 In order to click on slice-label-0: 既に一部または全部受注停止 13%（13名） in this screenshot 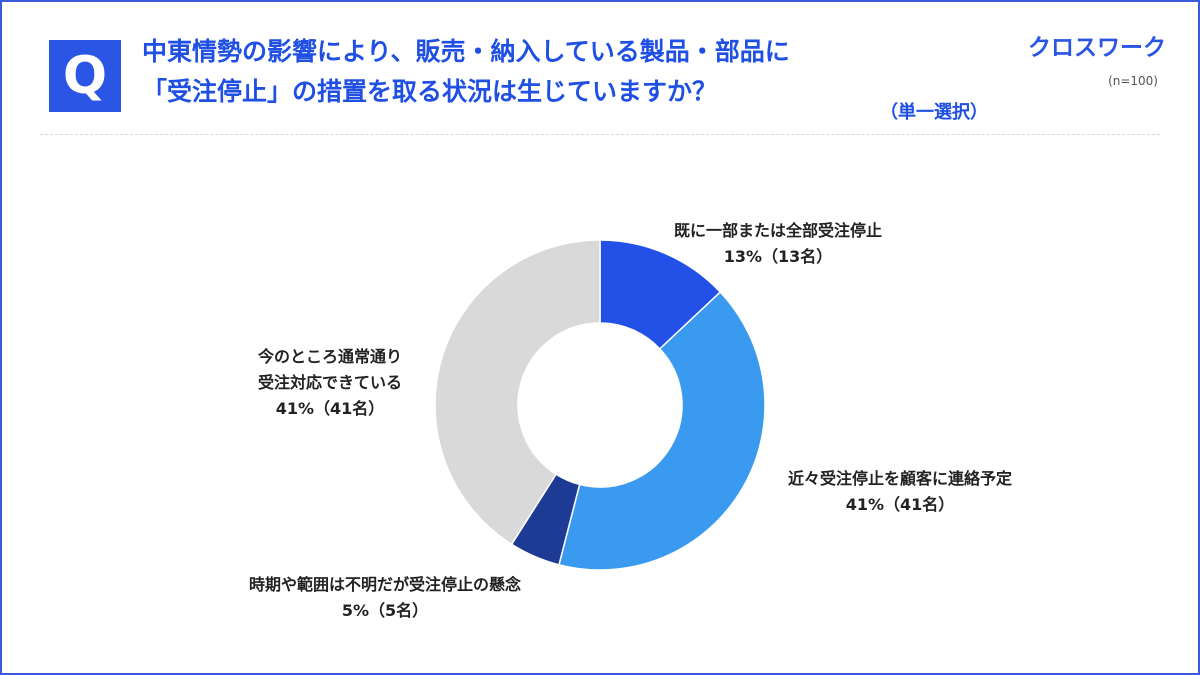, I will do `click(778, 243)`.